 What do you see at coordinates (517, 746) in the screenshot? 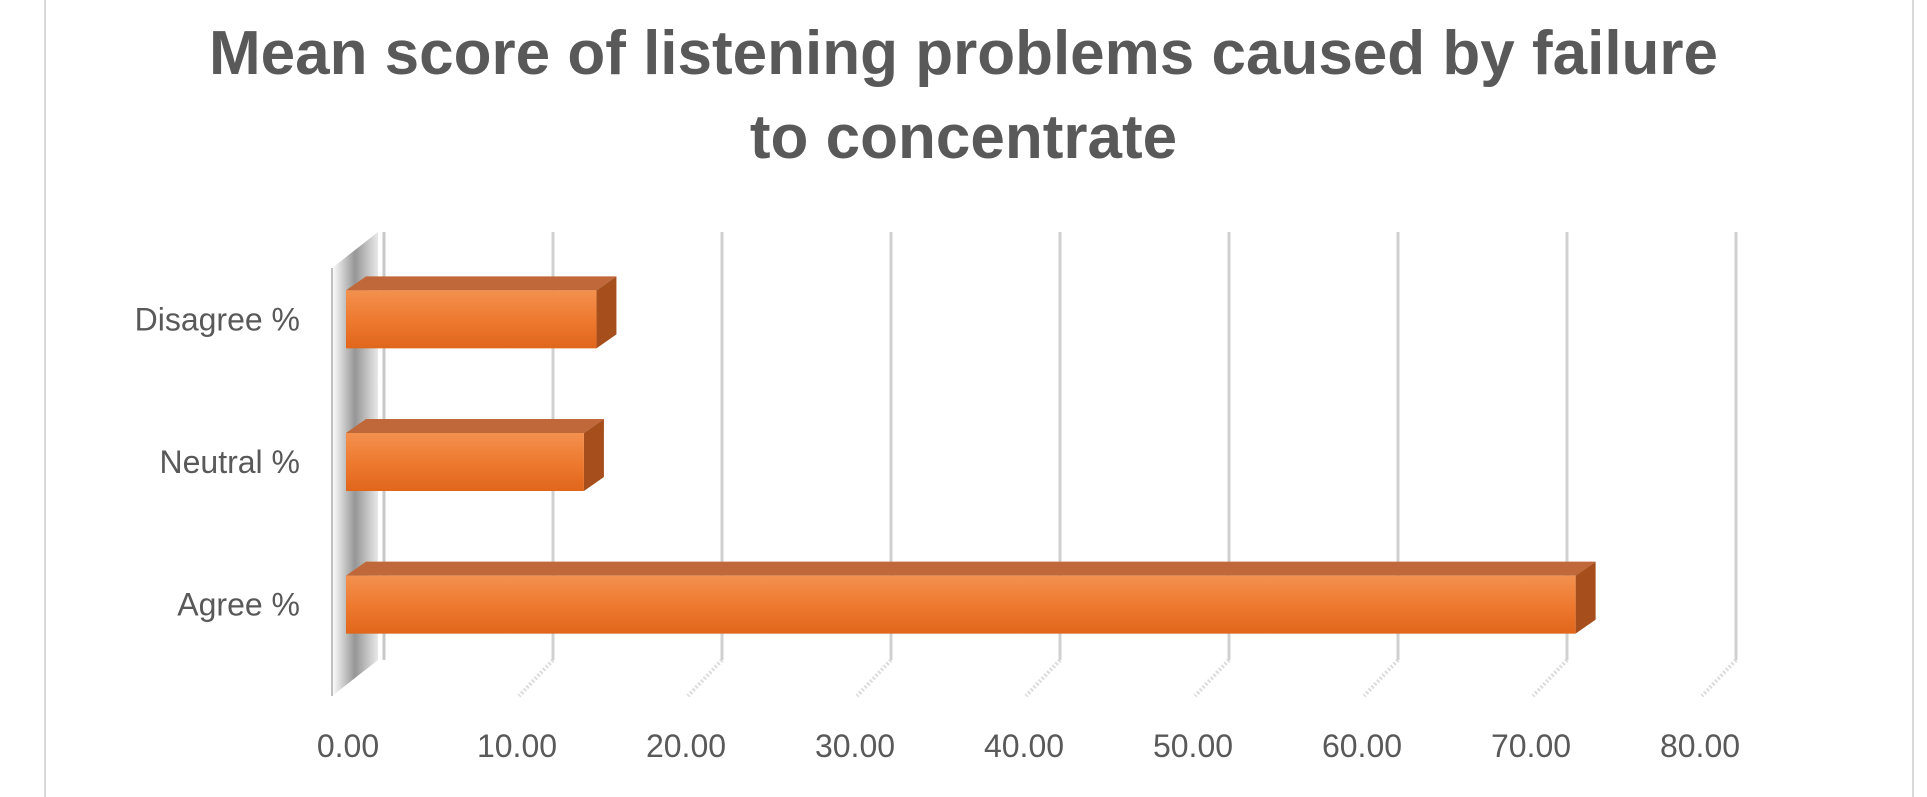
I see `x-tick-label: 10.00` at bounding box center [517, 746].